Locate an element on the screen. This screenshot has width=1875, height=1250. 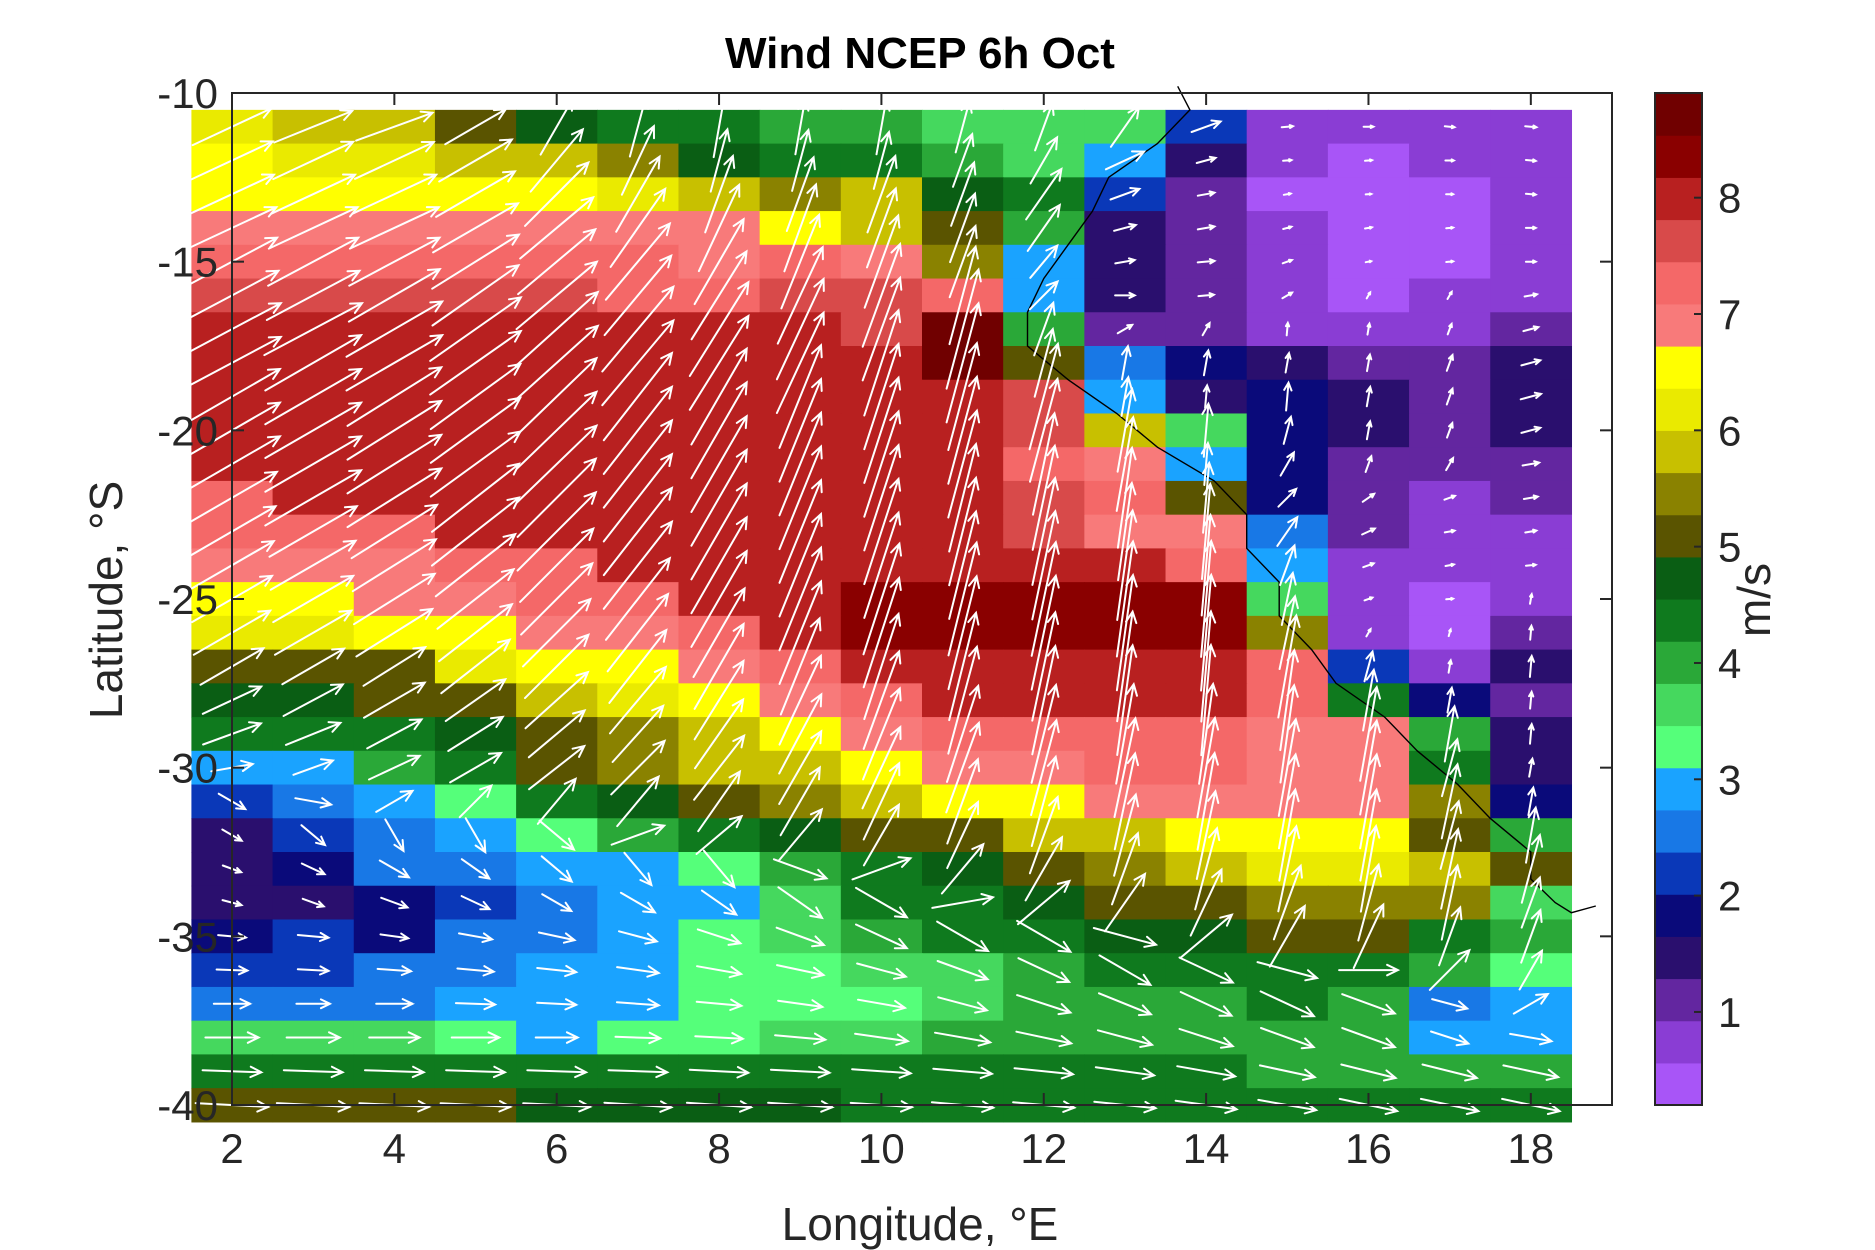
colorbar-band is located at coordinates (1678, 958).